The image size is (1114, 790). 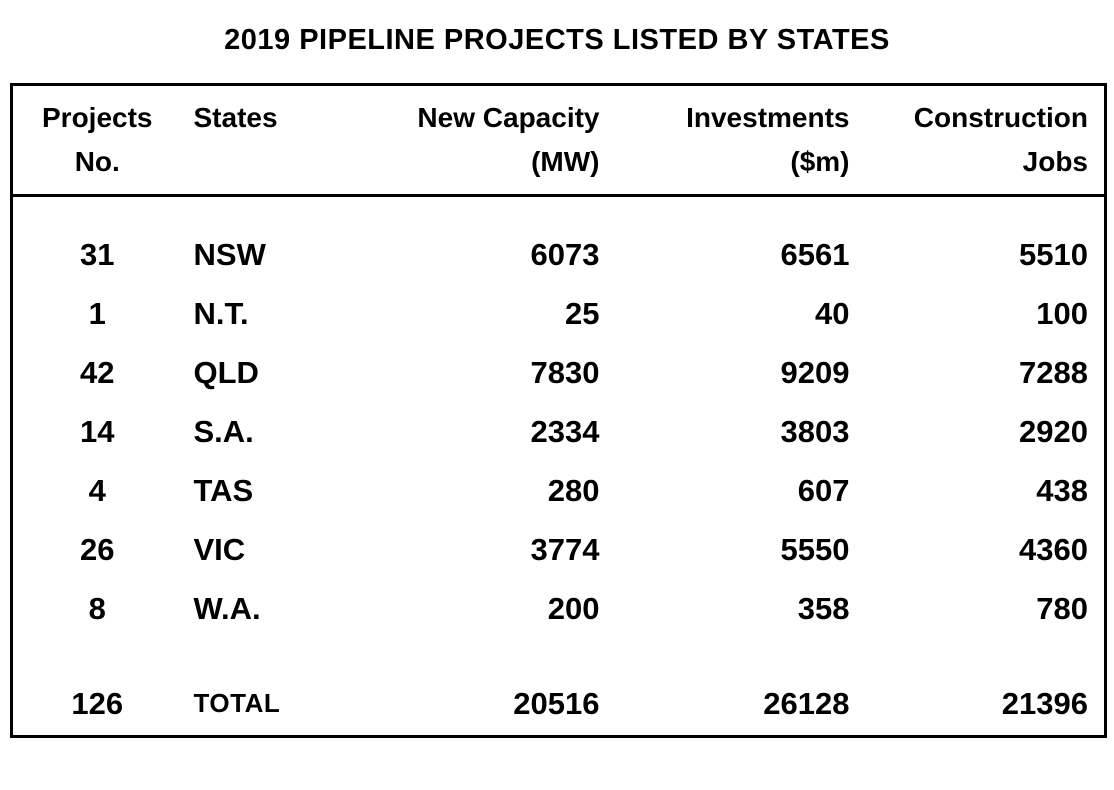 I want to click on table-row-sa: 14 S.A. 2334 3803 2920, so click(x=559, y=432).